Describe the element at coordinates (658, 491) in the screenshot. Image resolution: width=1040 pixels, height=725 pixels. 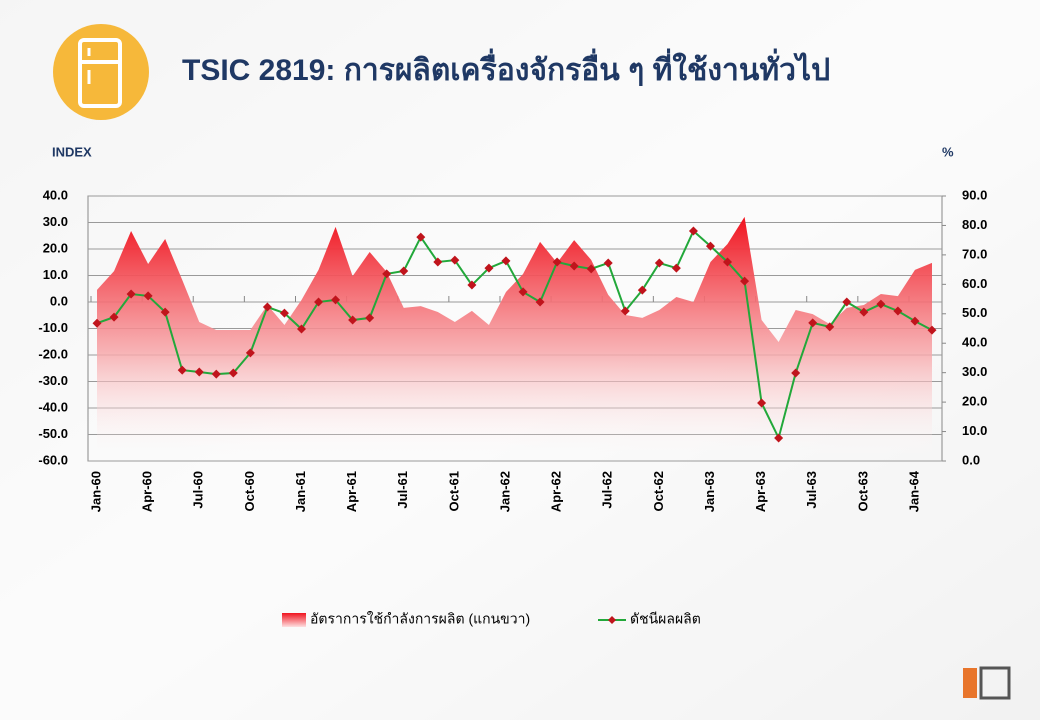
I see `x-tick-label: Oct-62` at that location.